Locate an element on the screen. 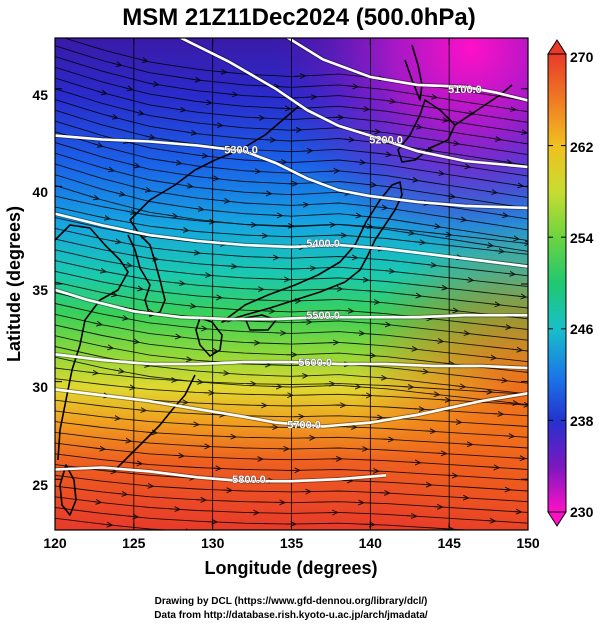 The width and height of the screenshot is (599, 625). contour-label: 5100.0 is located at coordinates (465, 90).